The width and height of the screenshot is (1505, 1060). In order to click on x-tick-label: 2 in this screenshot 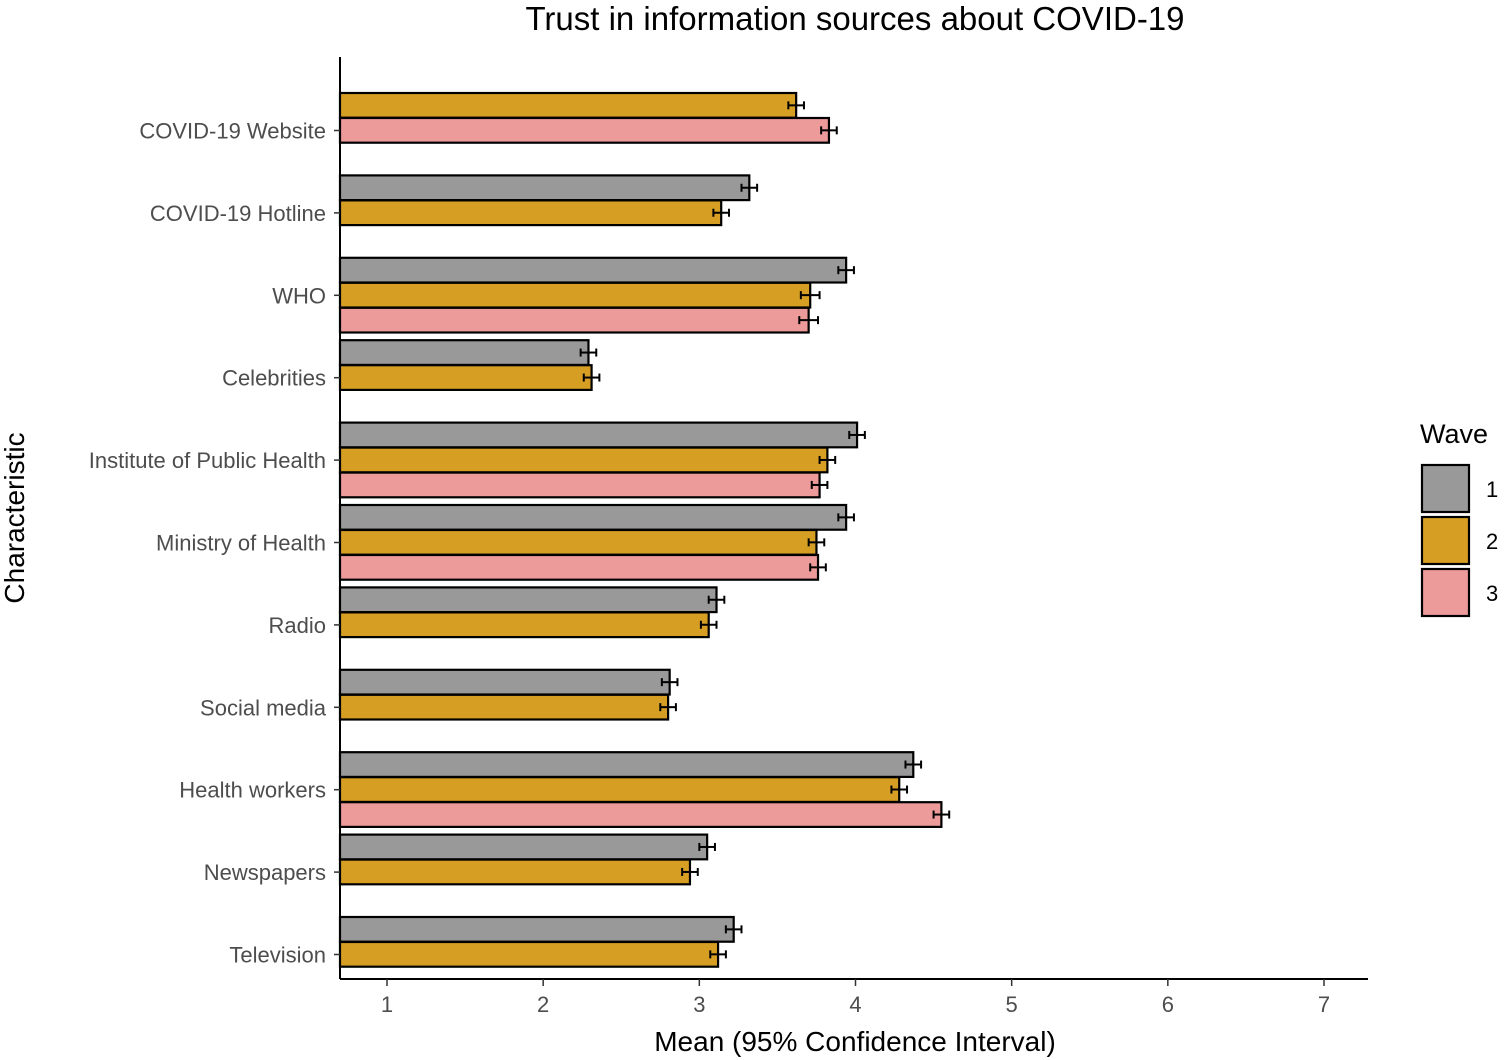, I will do `click(543, 1004)`.